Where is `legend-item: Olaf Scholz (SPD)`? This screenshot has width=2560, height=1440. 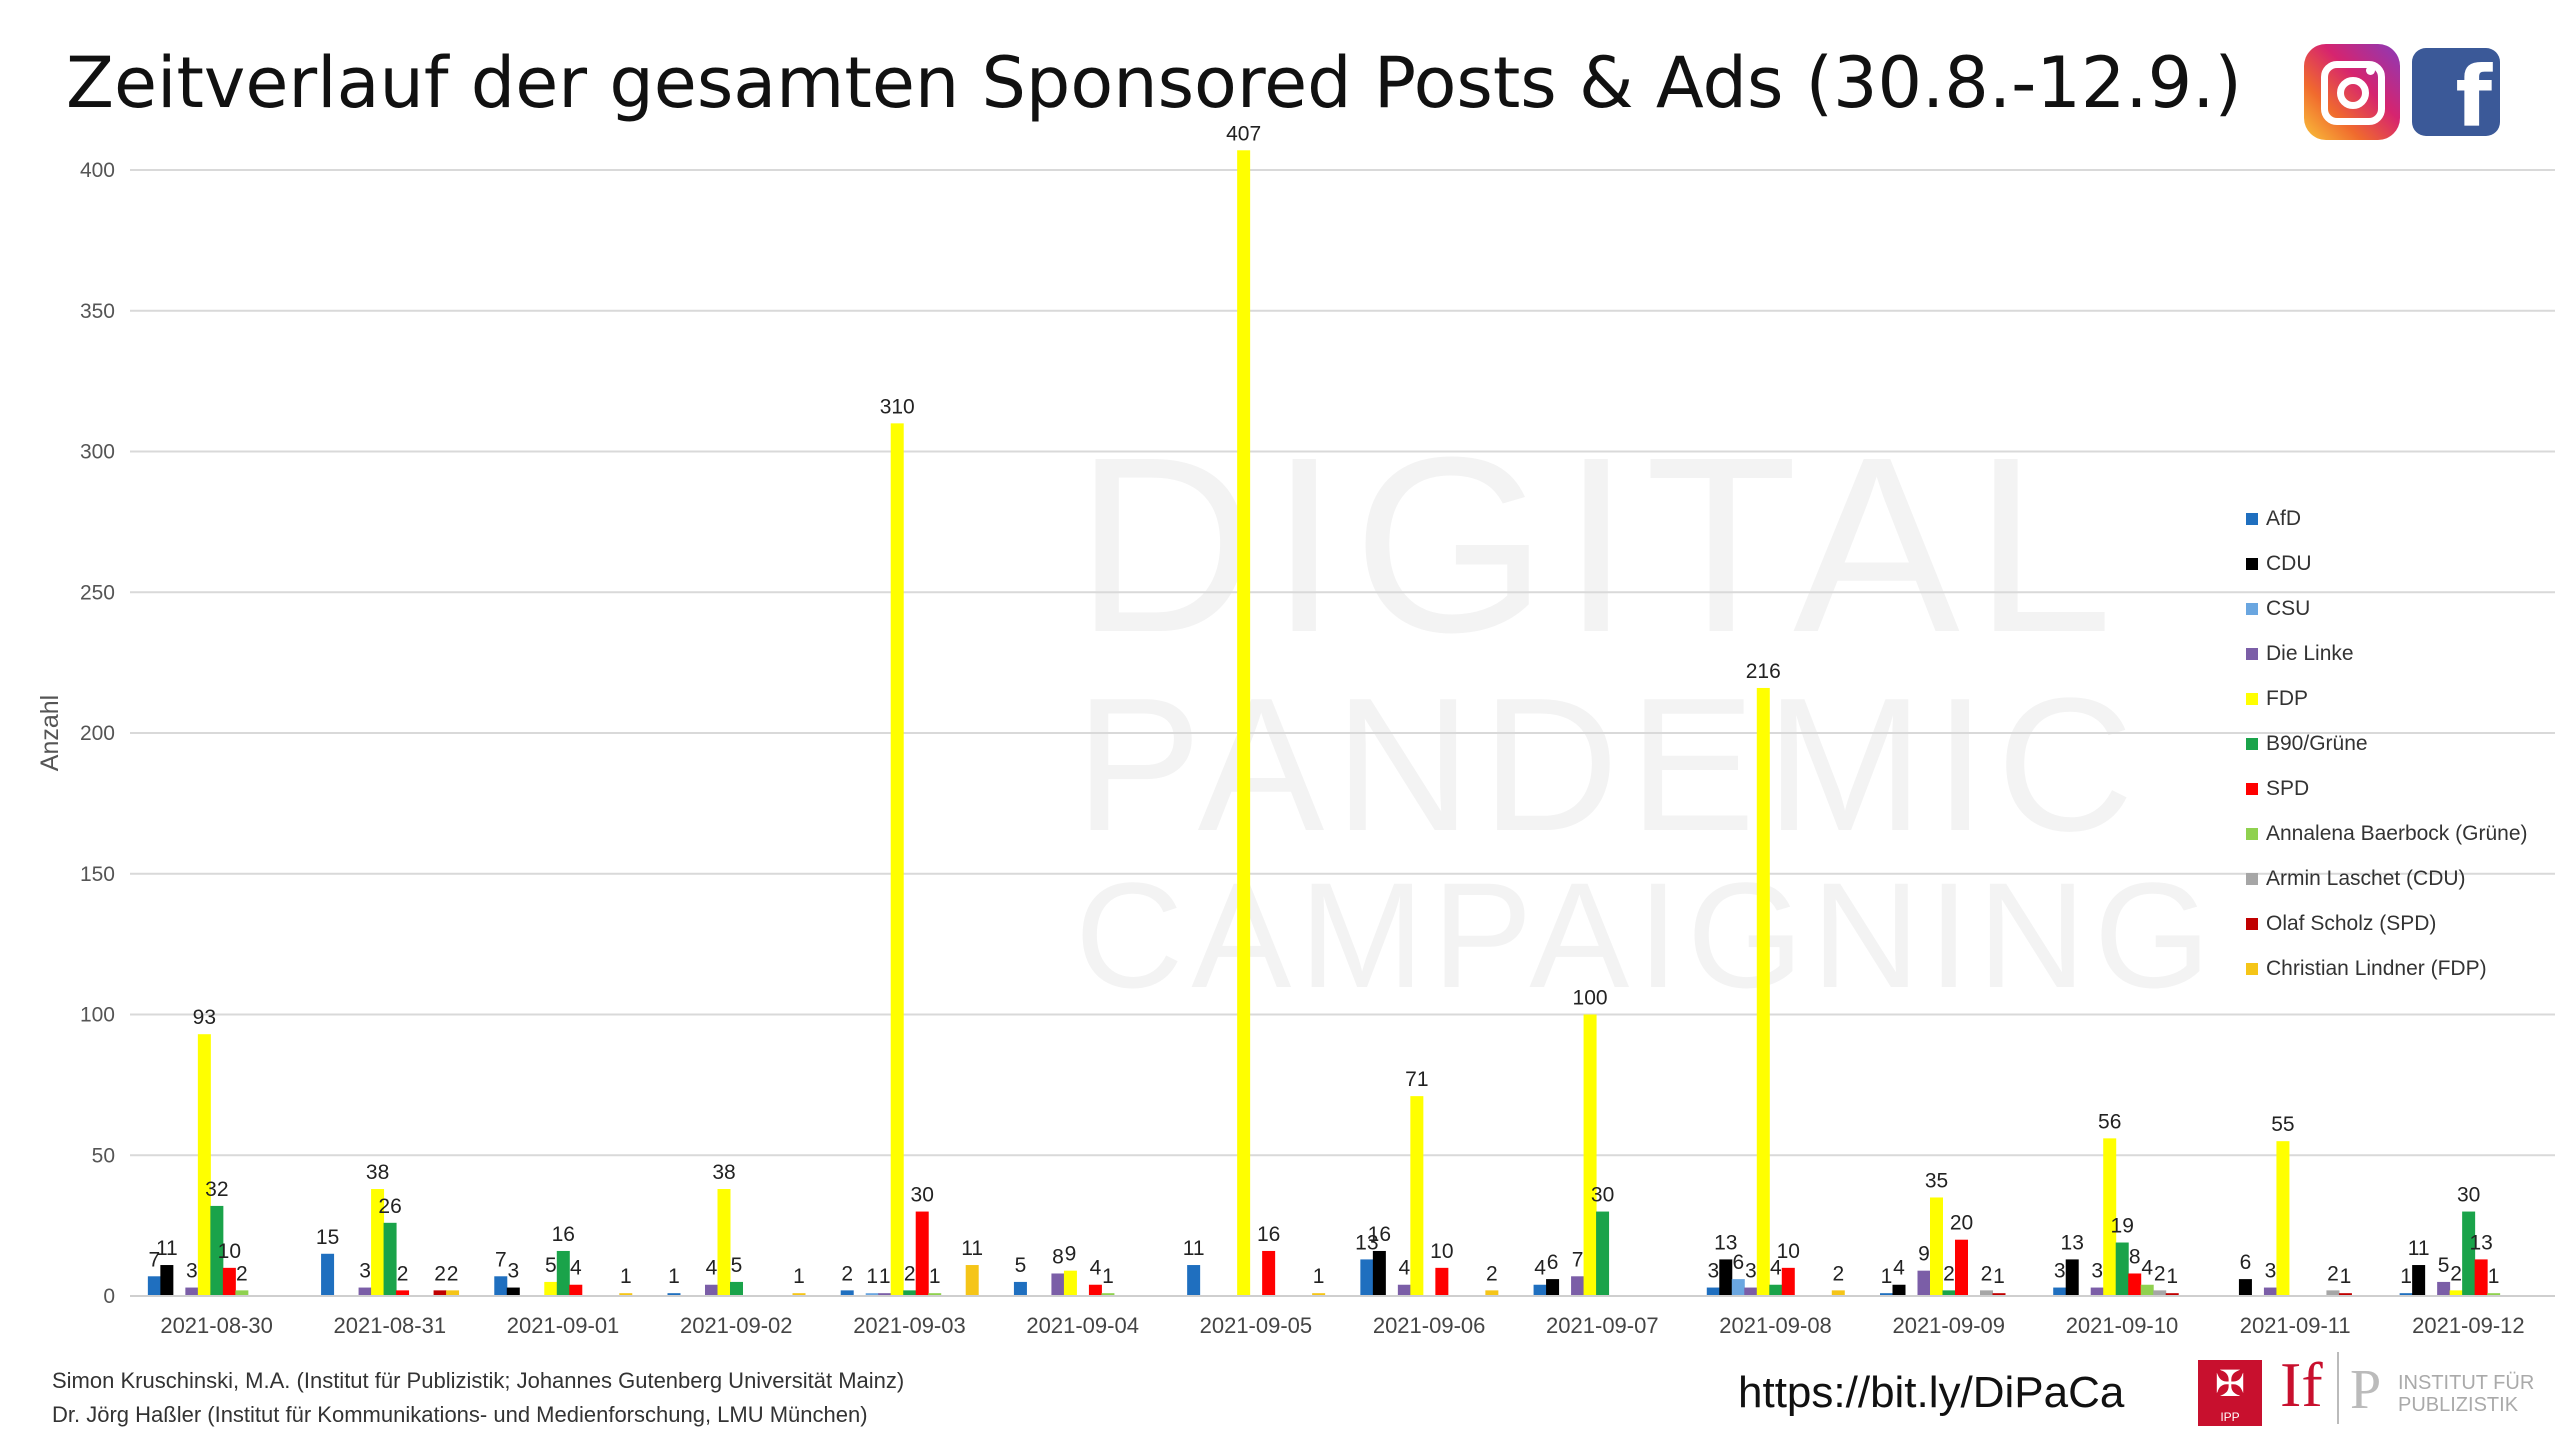
legend-item: Olaf Scholz (SPD) is located at coordinates (2387, 923).